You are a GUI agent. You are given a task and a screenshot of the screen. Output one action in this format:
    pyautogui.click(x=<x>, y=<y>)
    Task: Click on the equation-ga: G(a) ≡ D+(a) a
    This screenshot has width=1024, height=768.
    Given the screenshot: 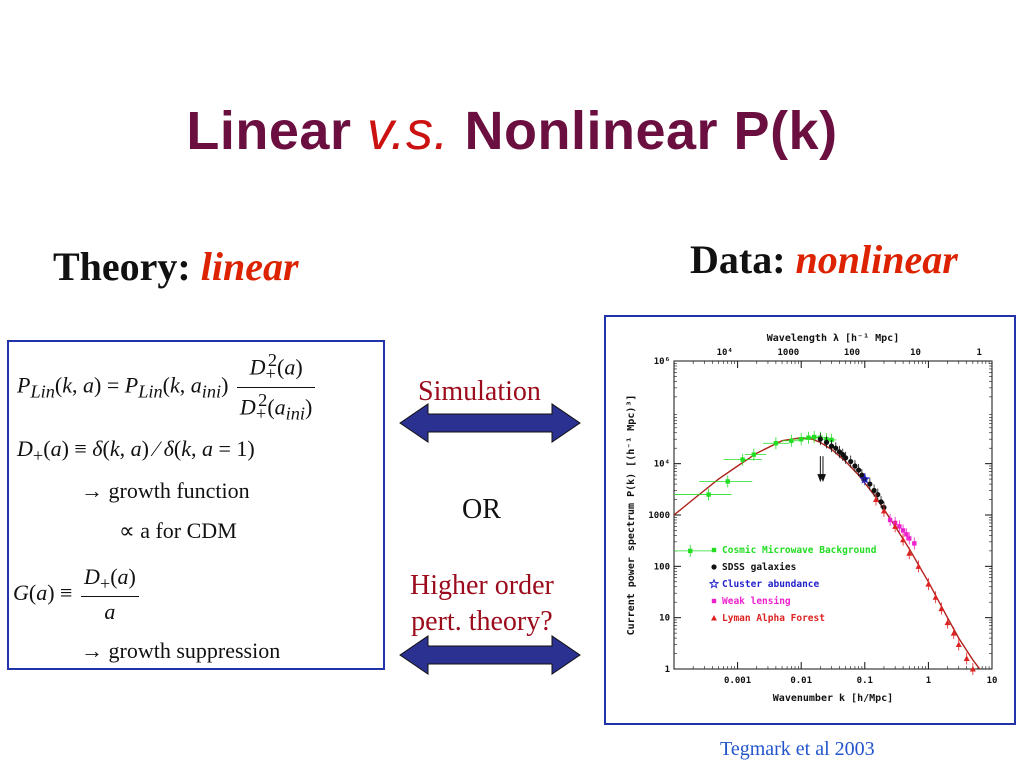 What is the action you would take?
    pyautogui.click(x=77, y=594)
    